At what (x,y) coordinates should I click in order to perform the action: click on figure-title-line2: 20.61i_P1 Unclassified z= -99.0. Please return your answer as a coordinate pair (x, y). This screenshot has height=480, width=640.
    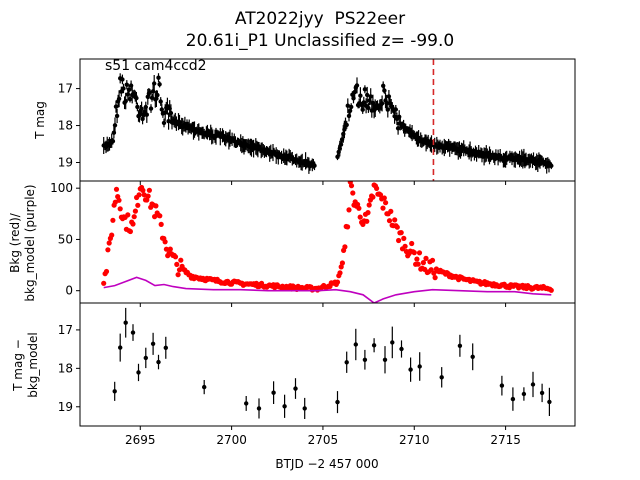
    Looking at the image, I should click on (320, 41).